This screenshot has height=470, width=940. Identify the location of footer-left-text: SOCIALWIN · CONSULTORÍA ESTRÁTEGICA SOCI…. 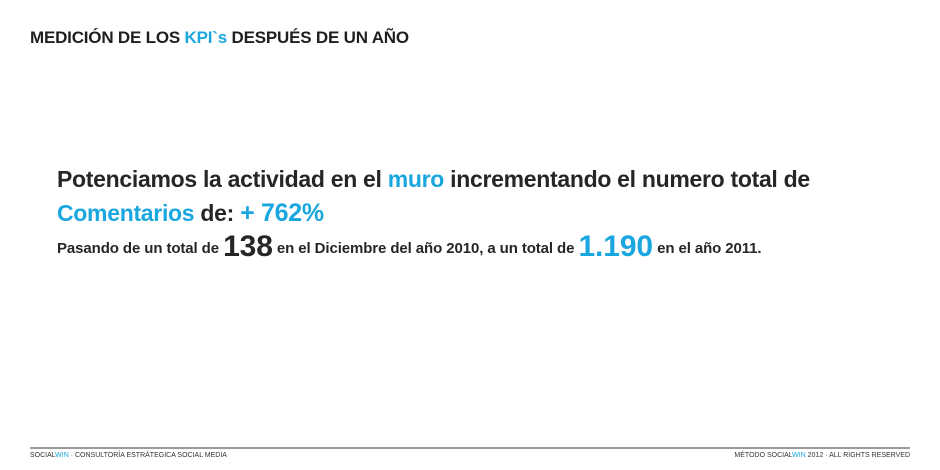
(128, 455).